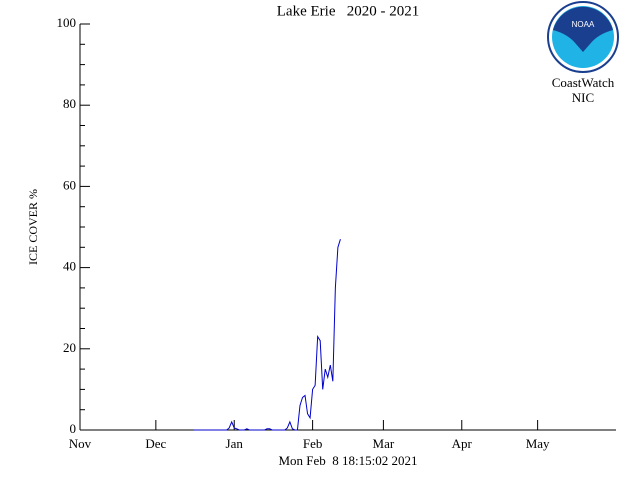  I want to click on x-tick-label: Feb, so click(313, 443).